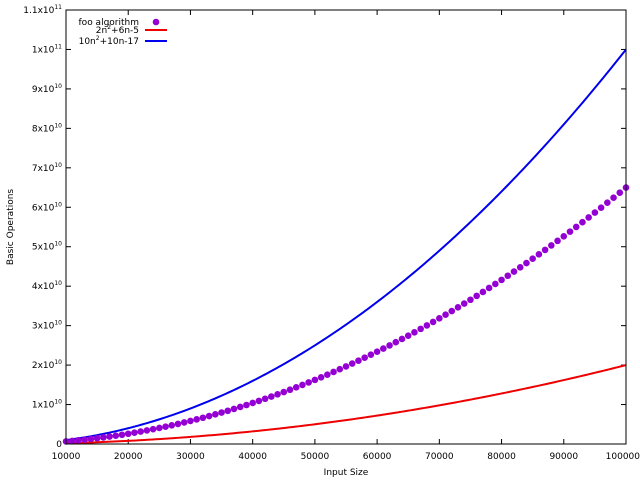 This screenshot has height=480, width=640. I want to click on x-axis-label: Input Size, so click(346, 473).